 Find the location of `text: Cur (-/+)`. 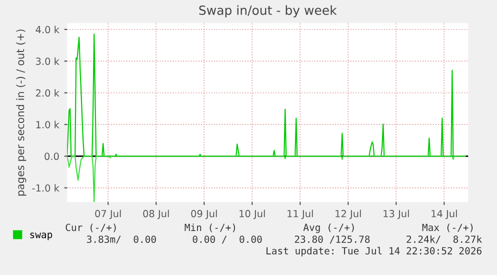

text: Cur (-/+) is located at coordinates (91, 228).